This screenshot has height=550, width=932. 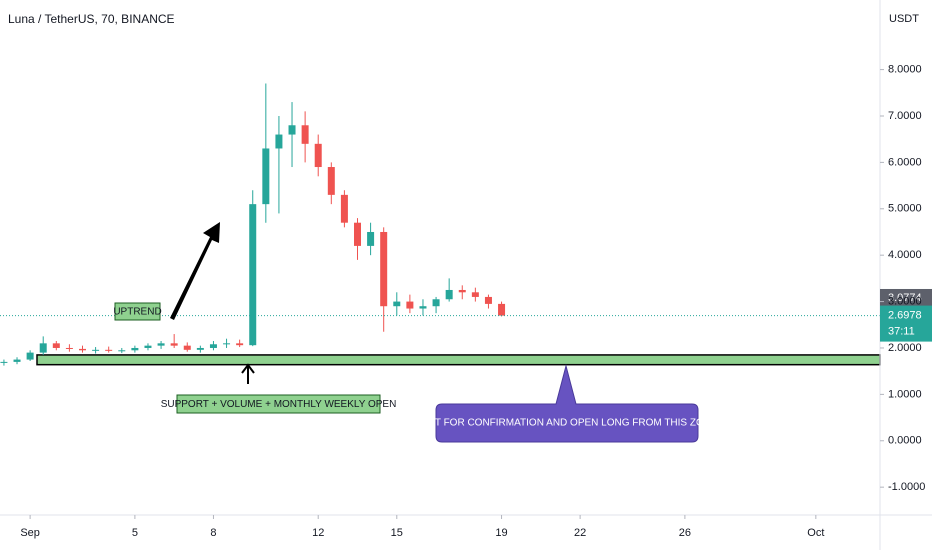 I want to click on uptrend-box, so click(x=137, y=311).